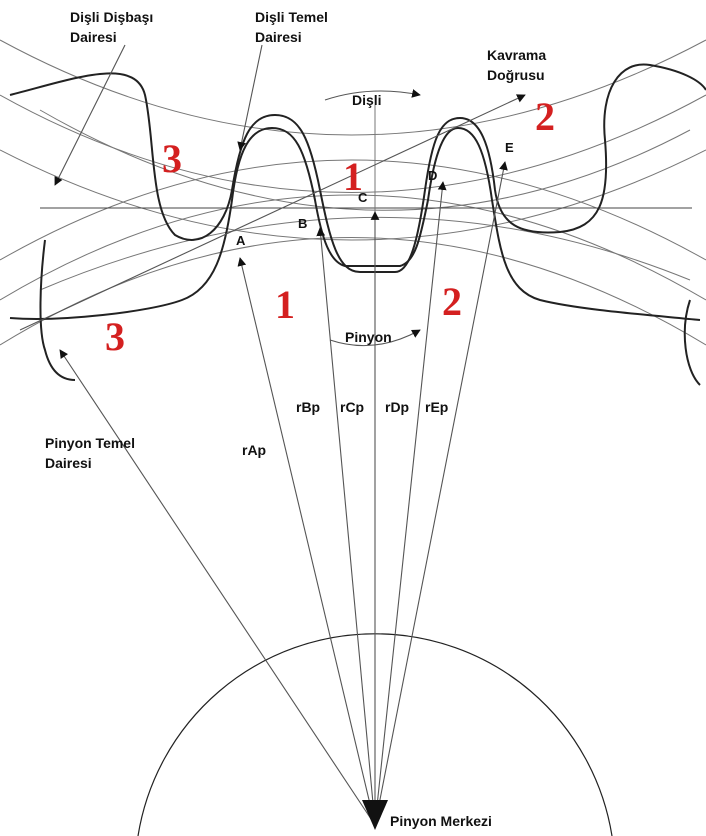 This screenshot has height=836, width=706. Describe the element at coordinates (436, 407) in the screenshot. I see `radius-label: rEp` at that location.